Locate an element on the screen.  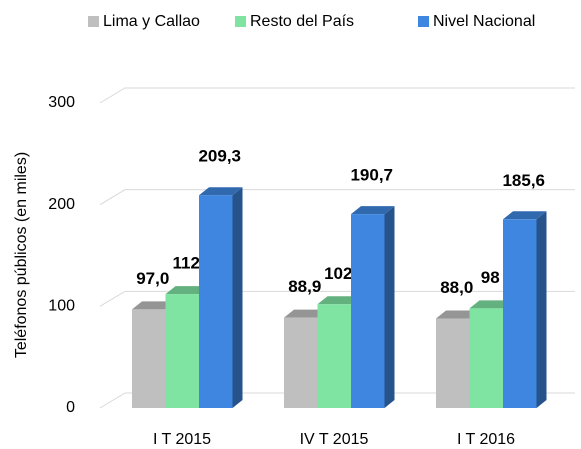
y-axis-label: Teléfonos públicos (en miles) is located at coordinates (21, 255).